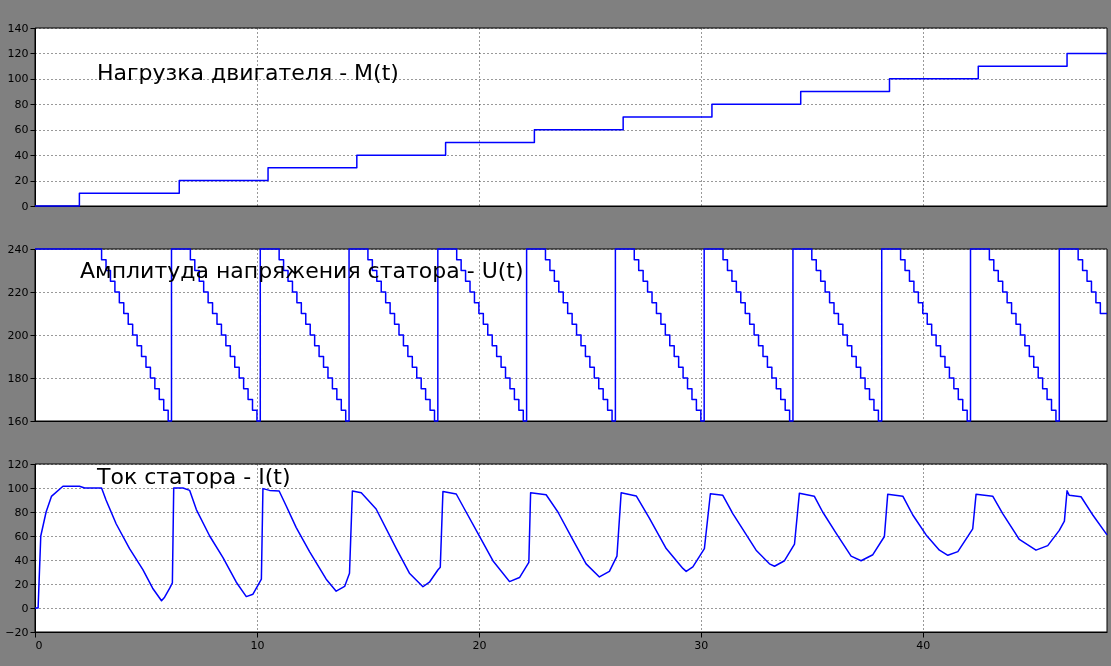 The height and width of the screenshot is (666, 1111). Describe the element at coordinates (18, 292) in the screenshot. I see `y-tick-label: 220` at that location.